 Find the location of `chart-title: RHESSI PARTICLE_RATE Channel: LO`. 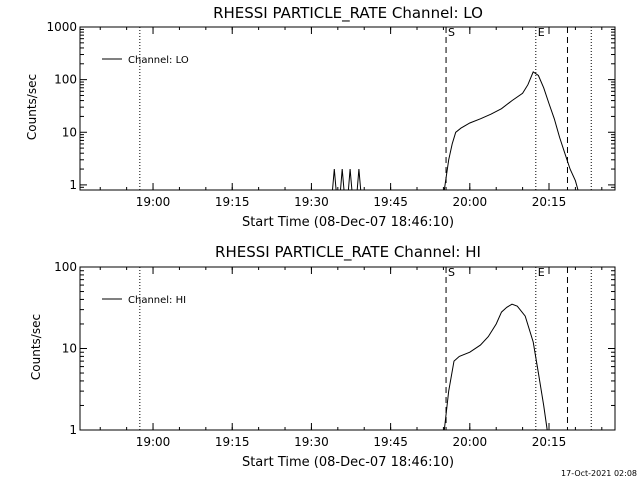

chart-title: RHESSI PARTICLE_RATE Channel: LO is located at coordinates (348, 13).